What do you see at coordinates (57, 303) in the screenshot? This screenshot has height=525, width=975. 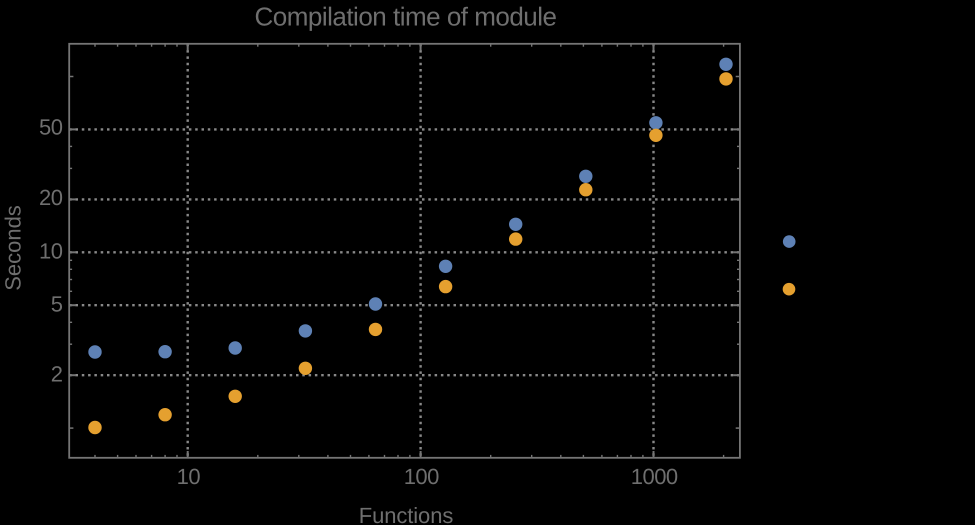 I see `svg-text: 5` at bounding box center [57, 303].